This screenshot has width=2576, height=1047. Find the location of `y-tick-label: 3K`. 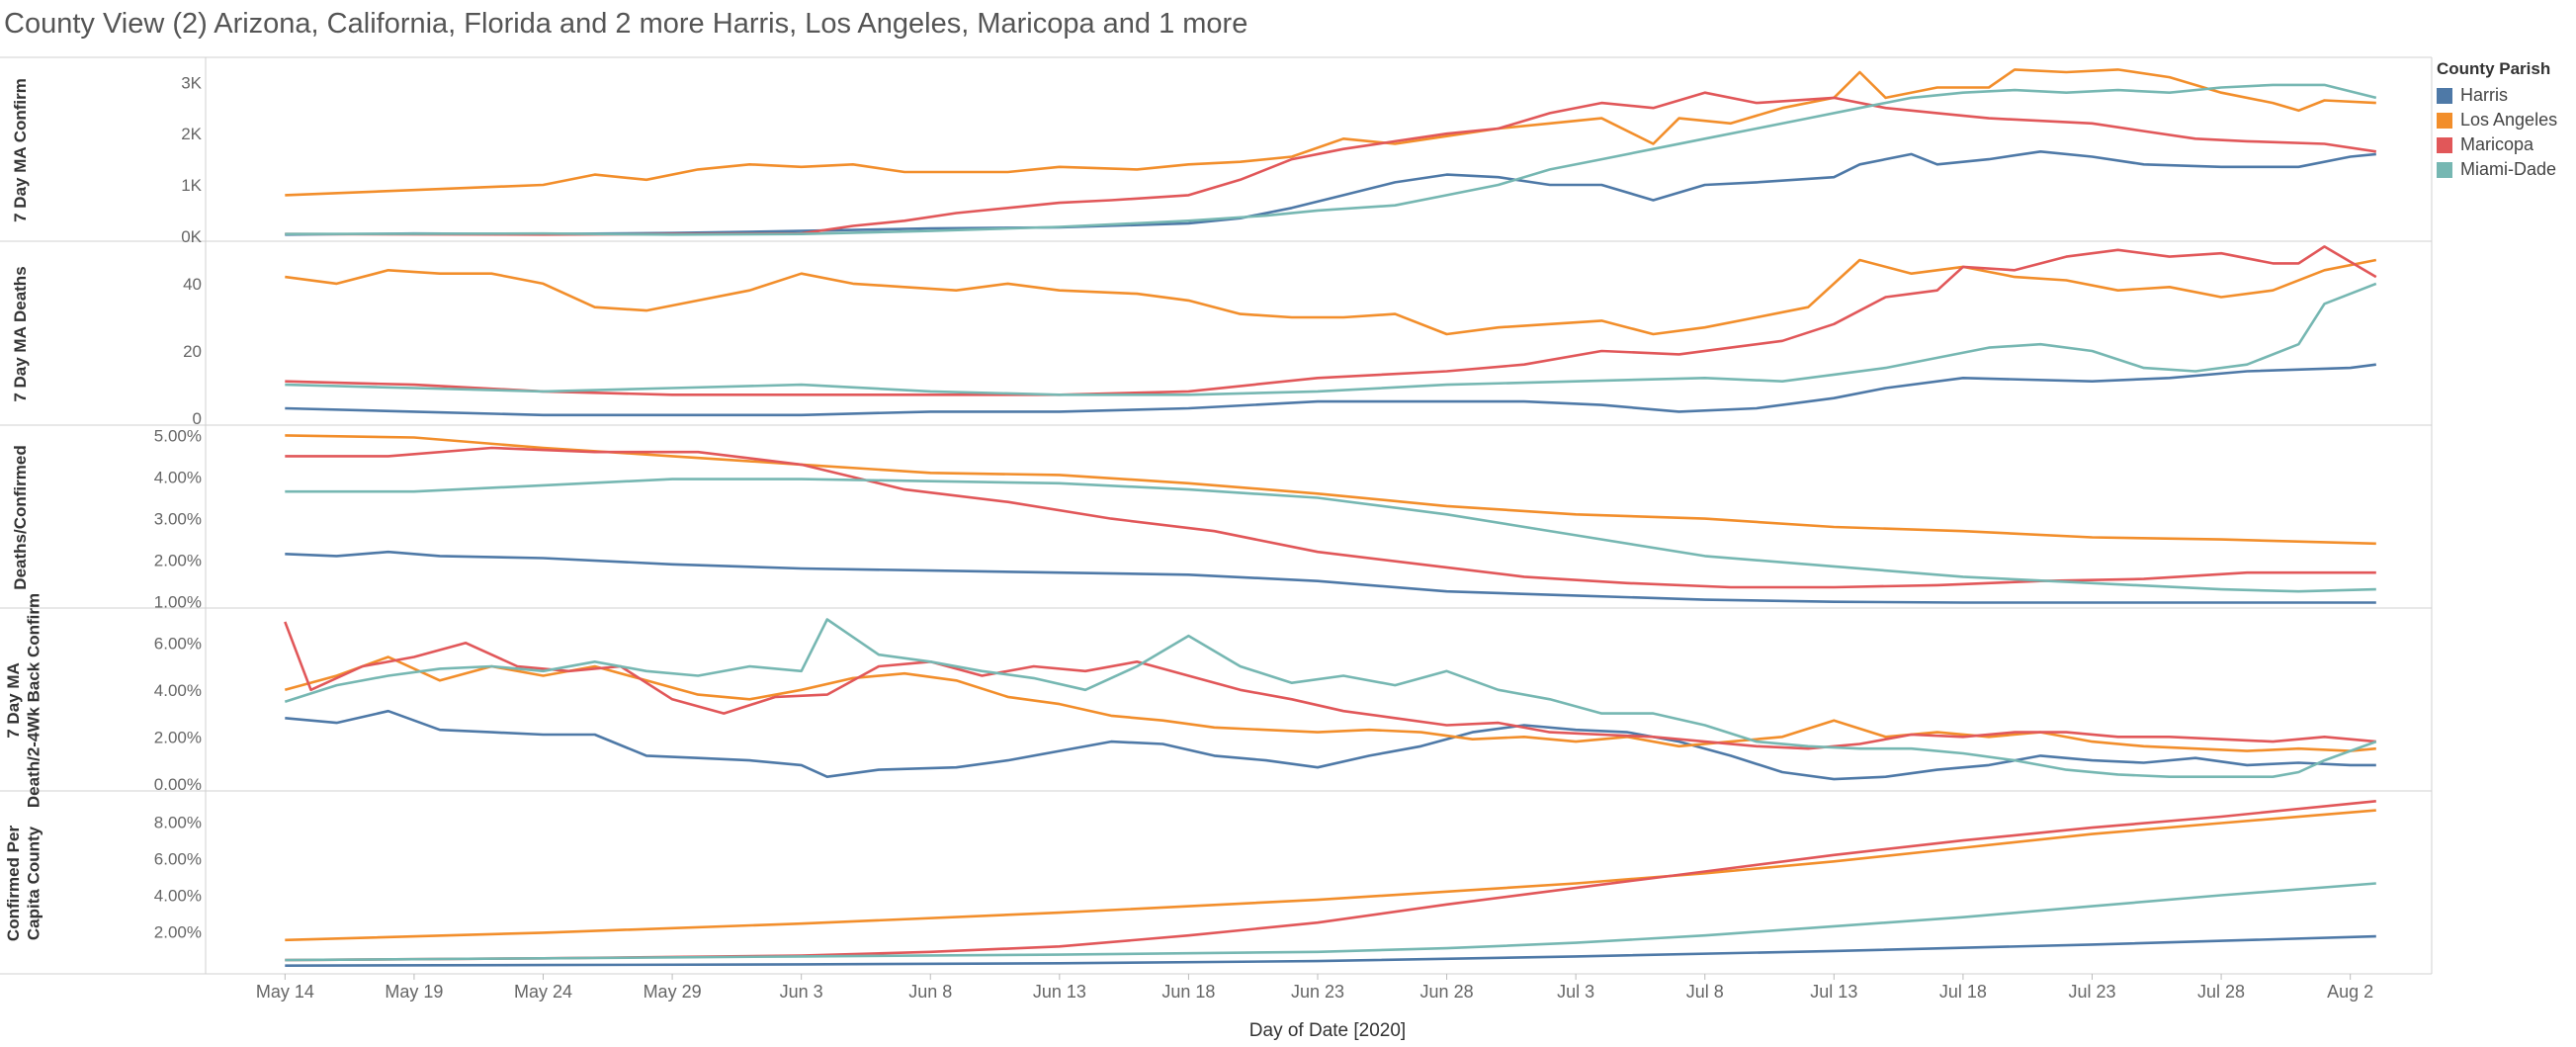

y-tick-label: 3K is located at coordinates (191, 82).